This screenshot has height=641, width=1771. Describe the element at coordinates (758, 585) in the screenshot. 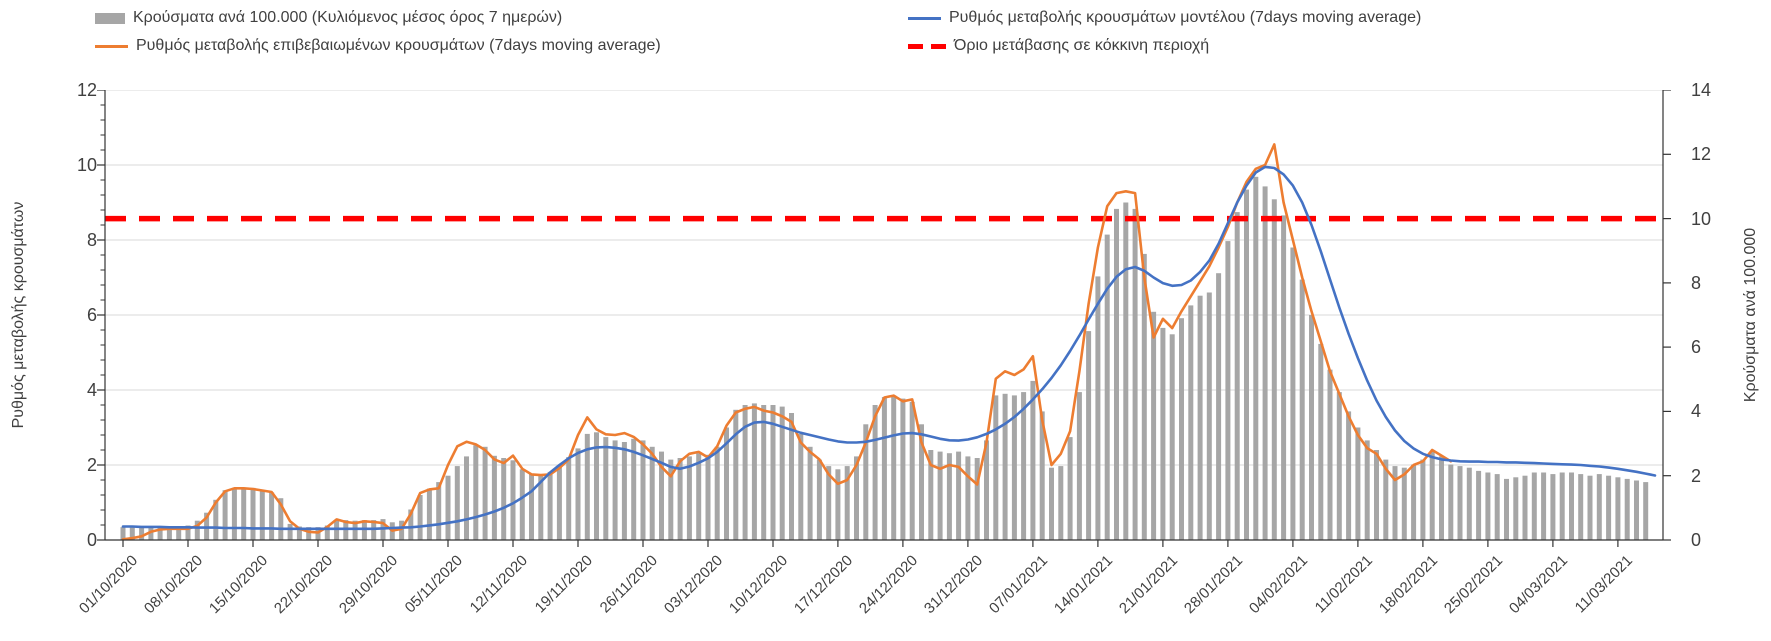

I see `x-axis-tick-label: 10/12/2020` at that location.